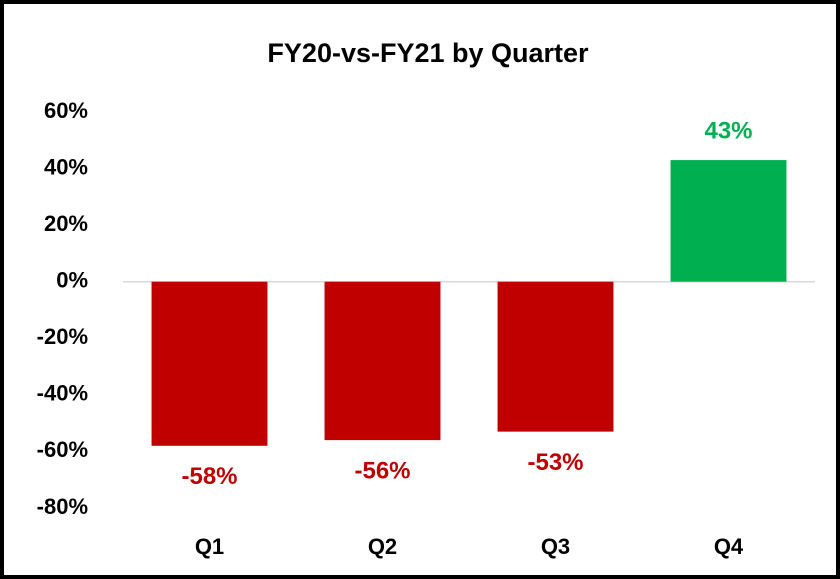 This screenshot has width=840, height=579. Describe the element at coordinates (72, 280) in the screenshot. I see `y-tick-label: 0%` at that location.